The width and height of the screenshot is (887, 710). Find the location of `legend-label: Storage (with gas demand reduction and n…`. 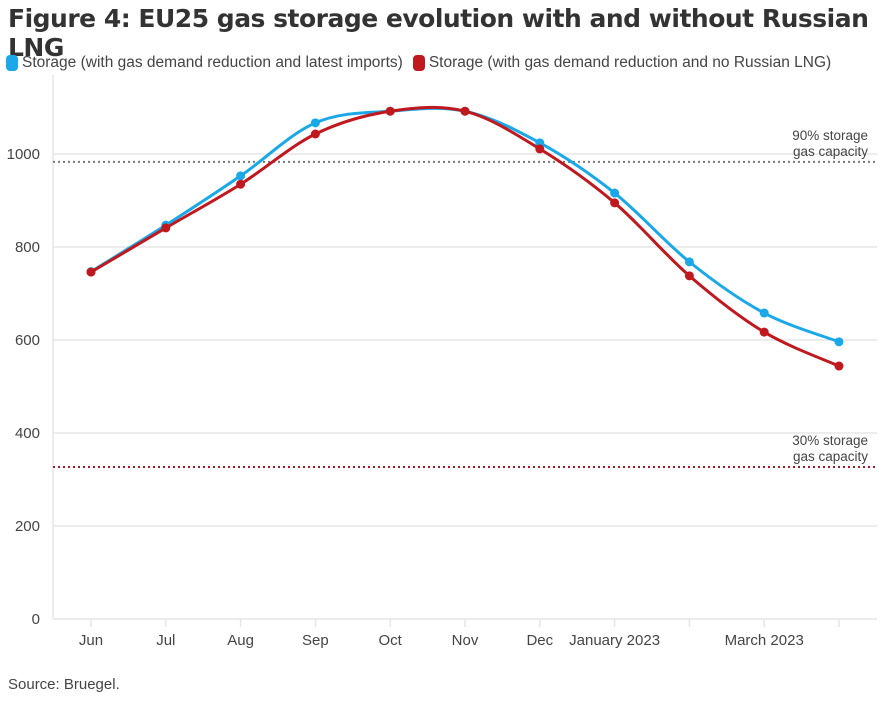

legend-label: Storage (with gas demand reduction and n… is located at coordinates (630, 62).